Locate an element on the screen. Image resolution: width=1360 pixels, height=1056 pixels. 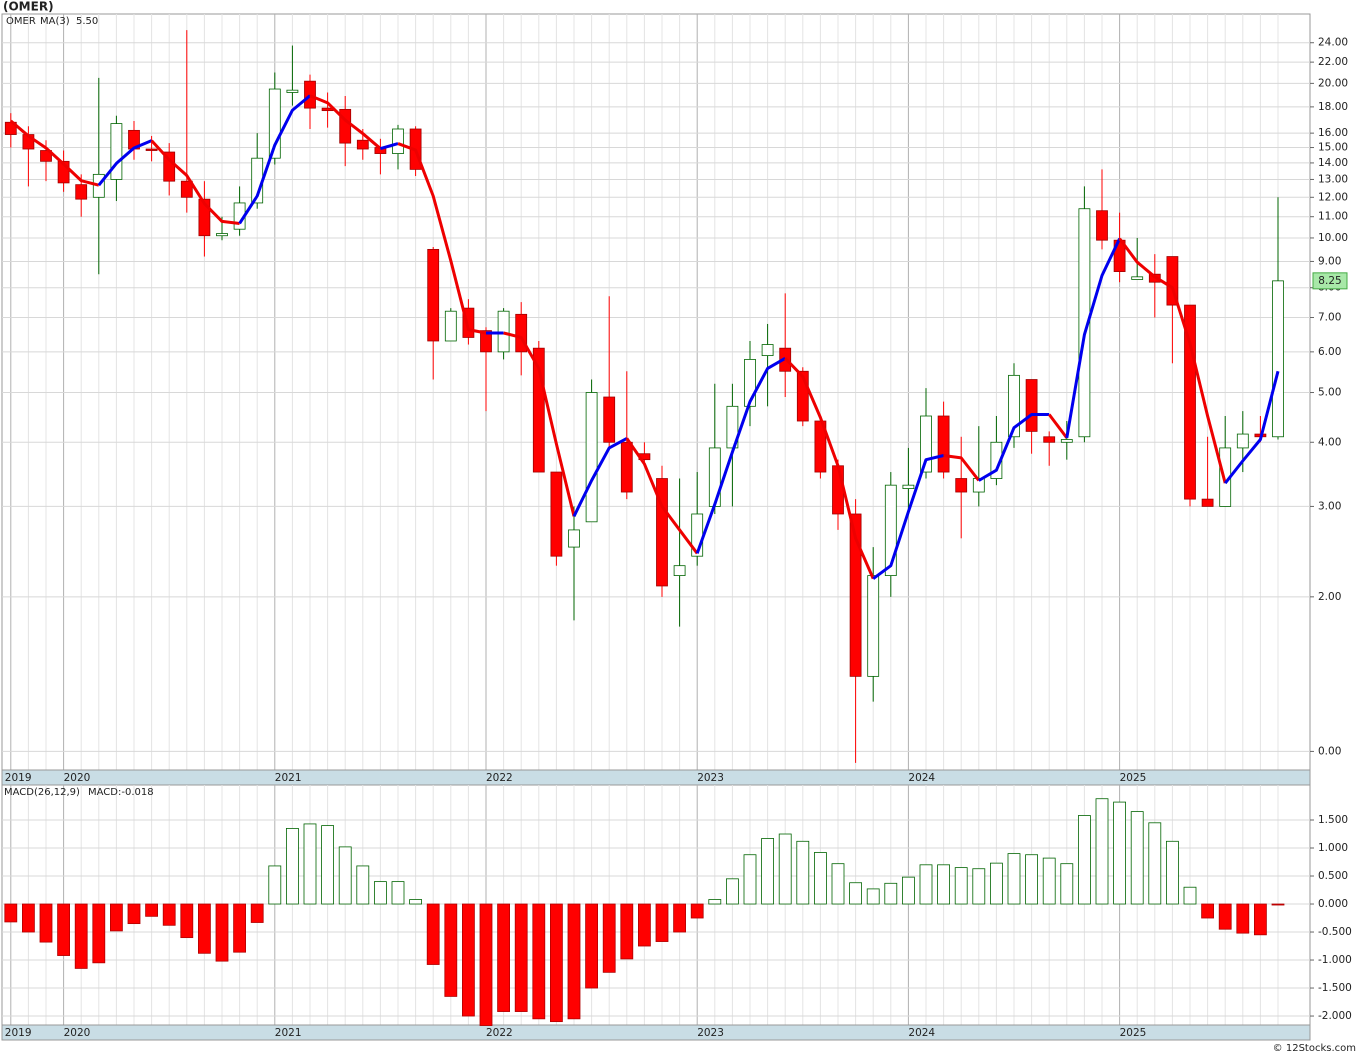
y-tick-label: 1.000 is located at coordinates (1333, 848).